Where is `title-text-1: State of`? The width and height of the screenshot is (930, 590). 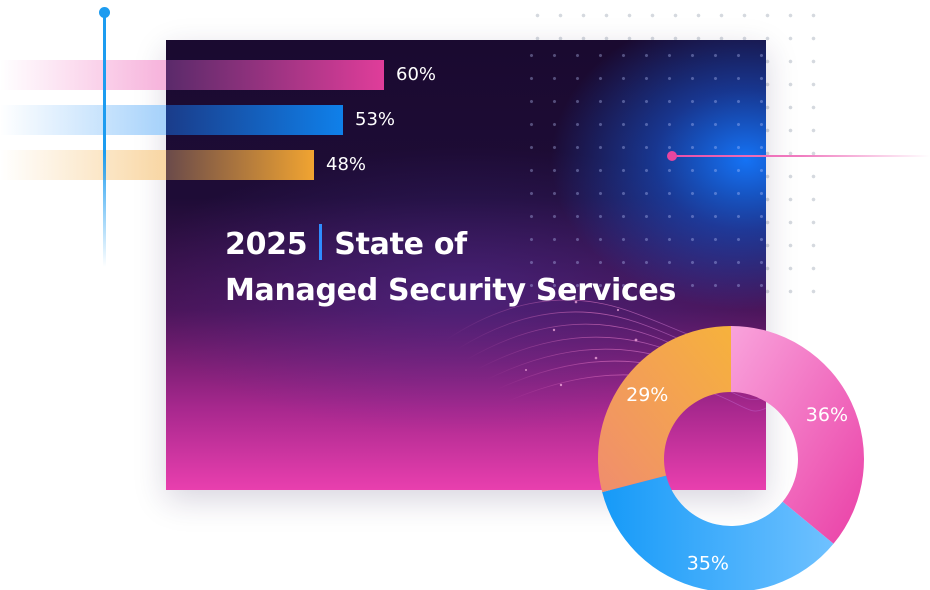 title-text-1: State of is located at coordinates (400, 244).